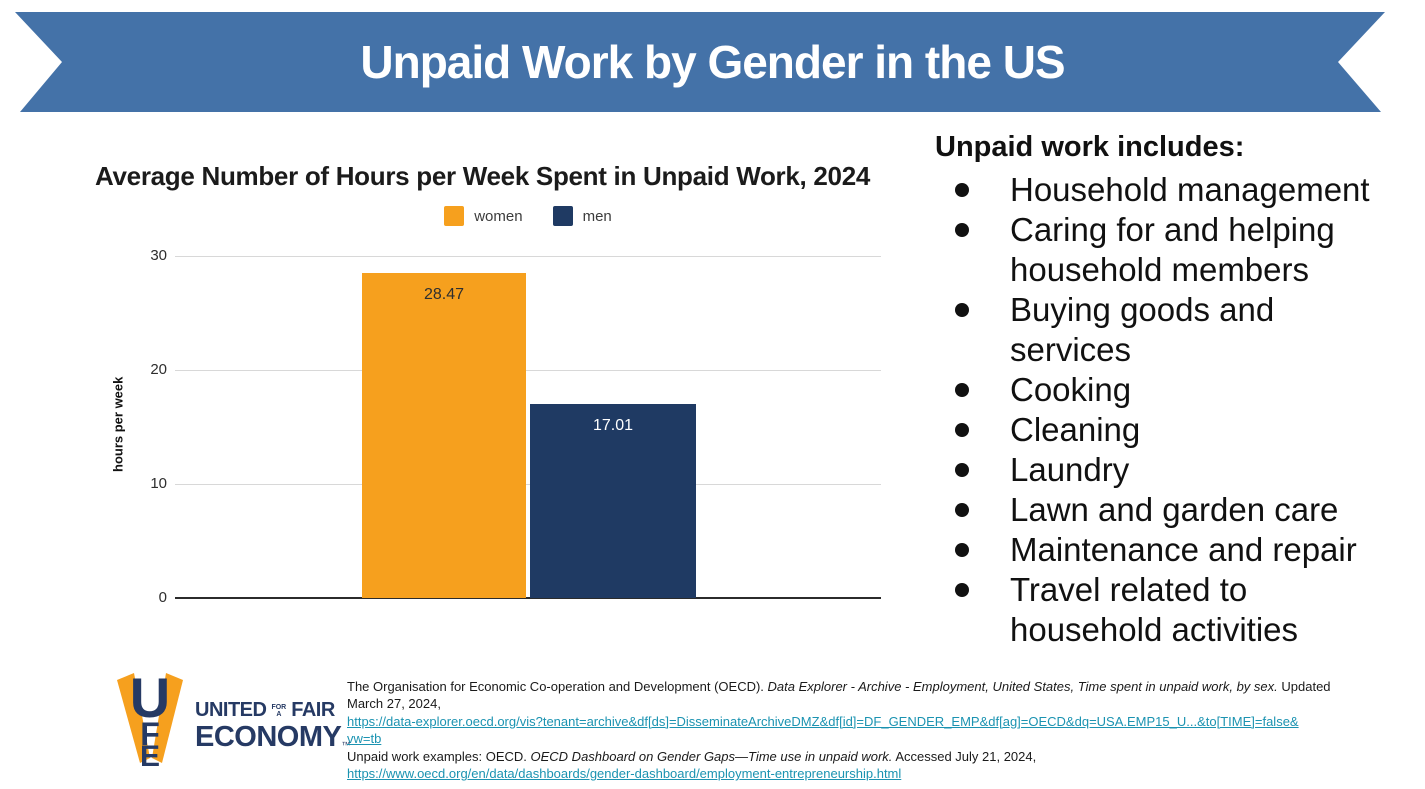  What do you see at coordinates (439, 756) in the screenshot?
I see `citation-text: Unpaid work examples: OECD.` at bounding box center [439, 756].